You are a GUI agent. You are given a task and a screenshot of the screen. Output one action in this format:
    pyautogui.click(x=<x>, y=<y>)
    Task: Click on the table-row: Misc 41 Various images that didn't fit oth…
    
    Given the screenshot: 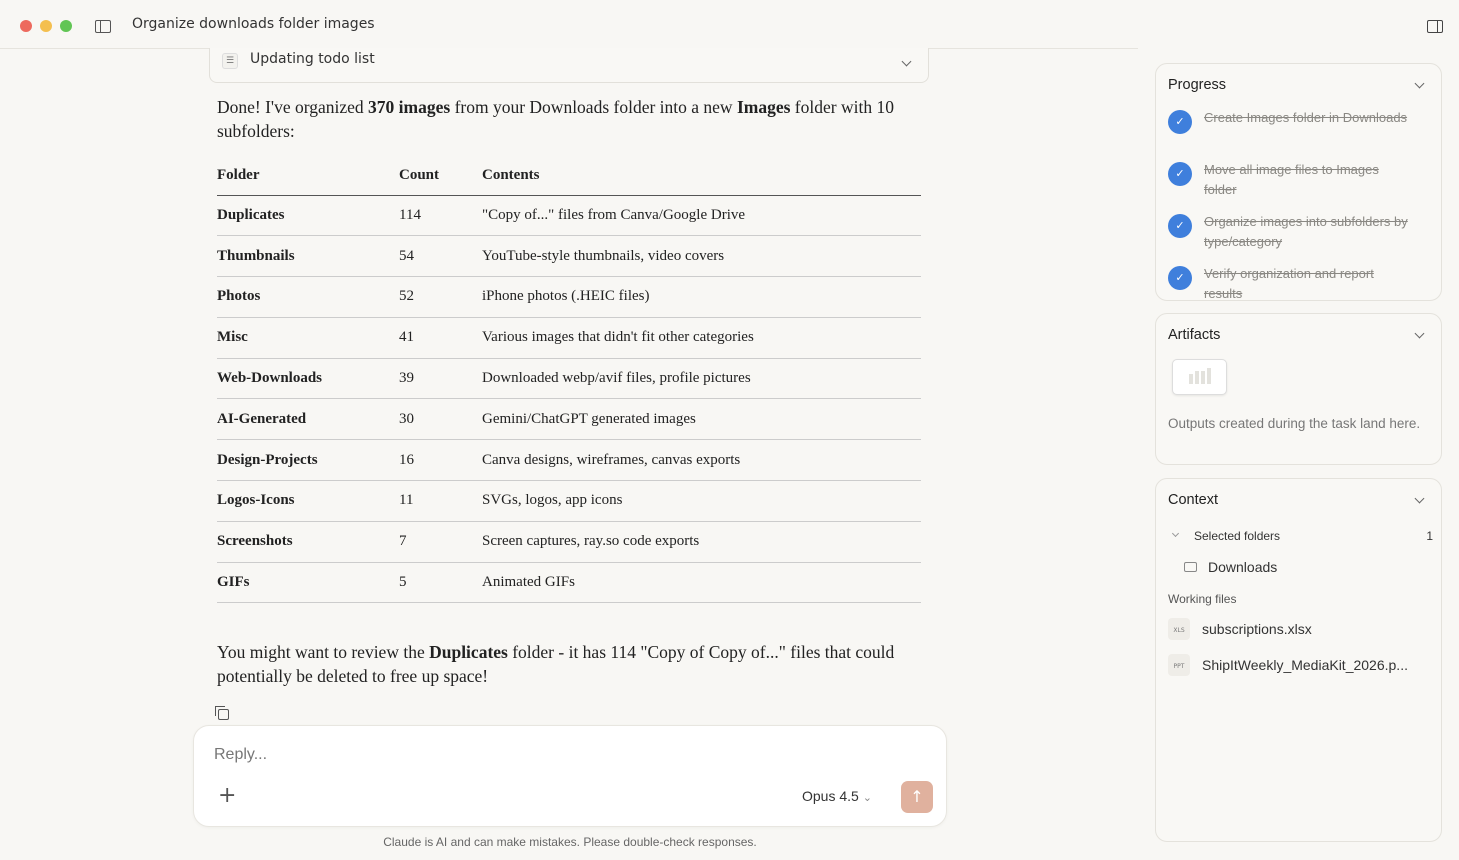 What is the action you would take?
    pyautogui.click(x=569, y=338)
    